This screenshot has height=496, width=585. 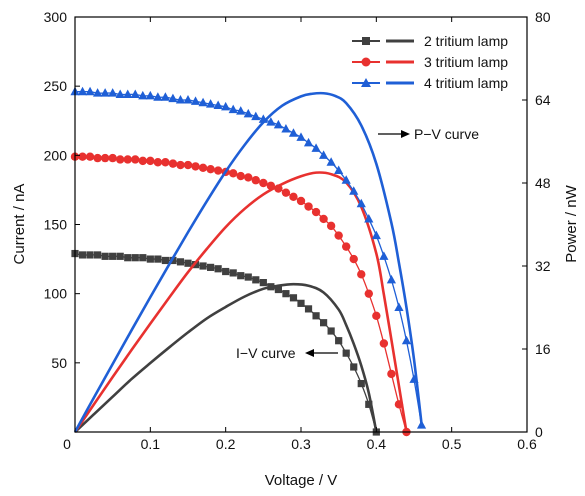 I want to click on y-right-tick-label: 16, so click(x=543, y=349).